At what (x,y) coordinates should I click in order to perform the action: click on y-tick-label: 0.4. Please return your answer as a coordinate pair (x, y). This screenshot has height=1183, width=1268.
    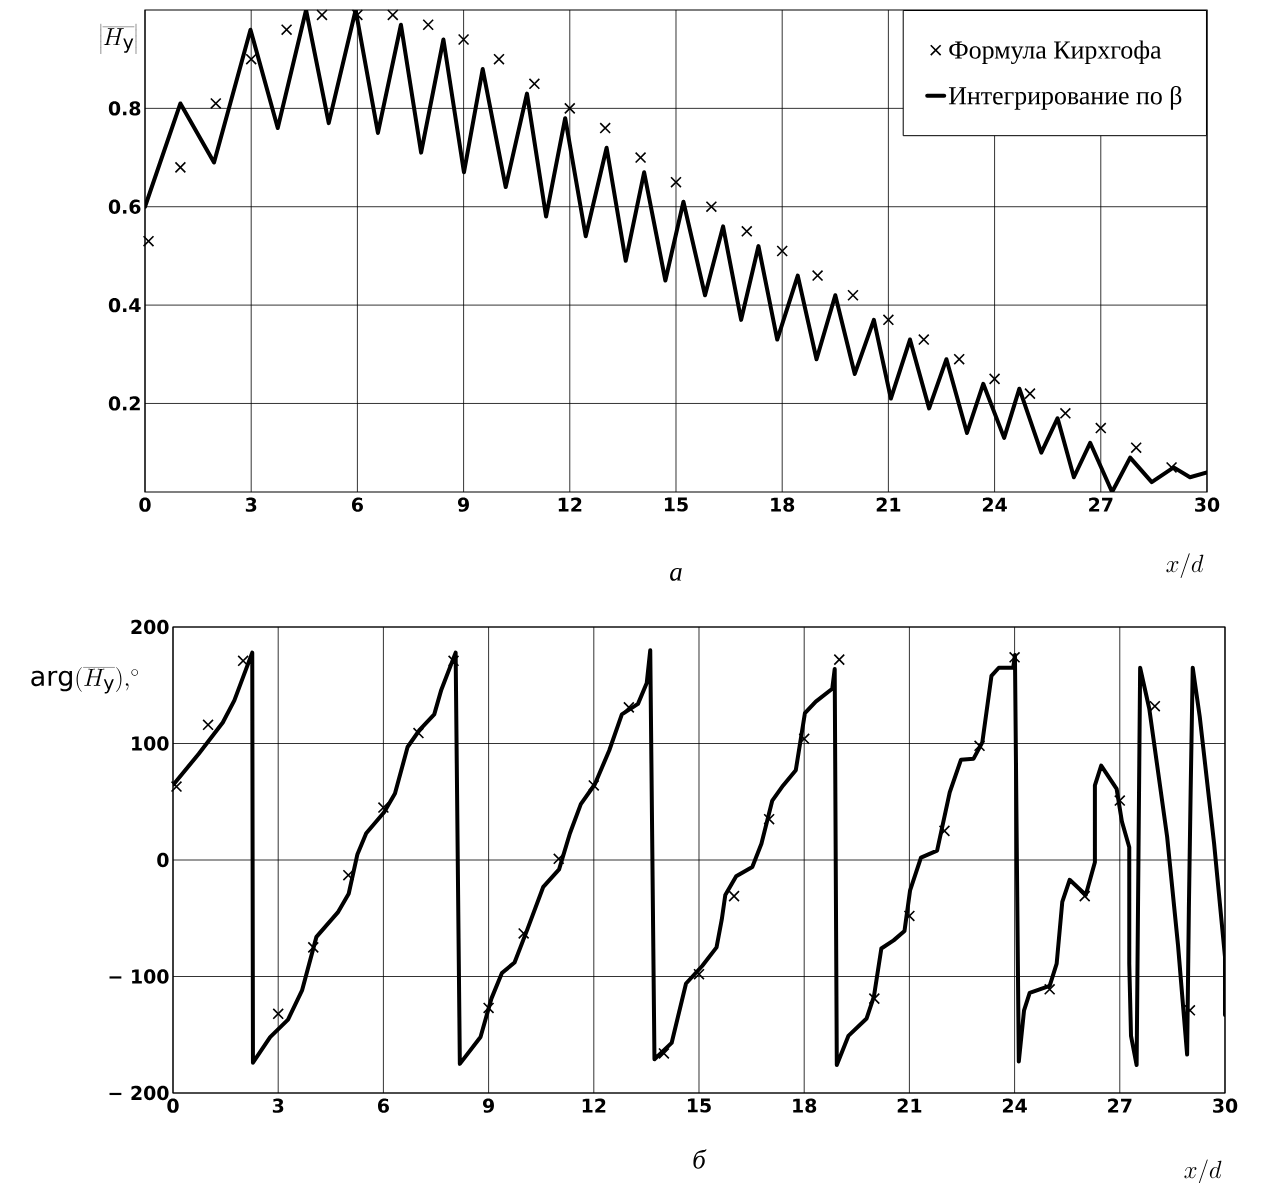
    Looking at the image, I should click on (124, 305).